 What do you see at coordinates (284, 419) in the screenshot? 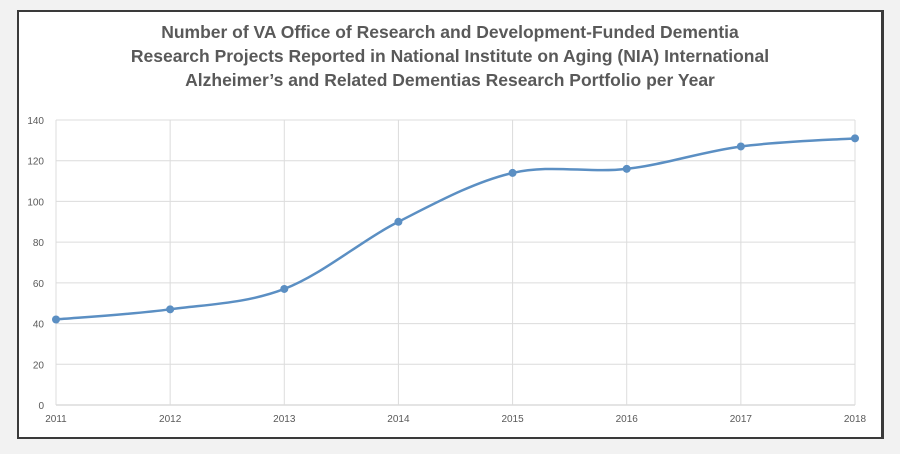
I see `x-tick-label: 2013` at bounding box center [284, 419].